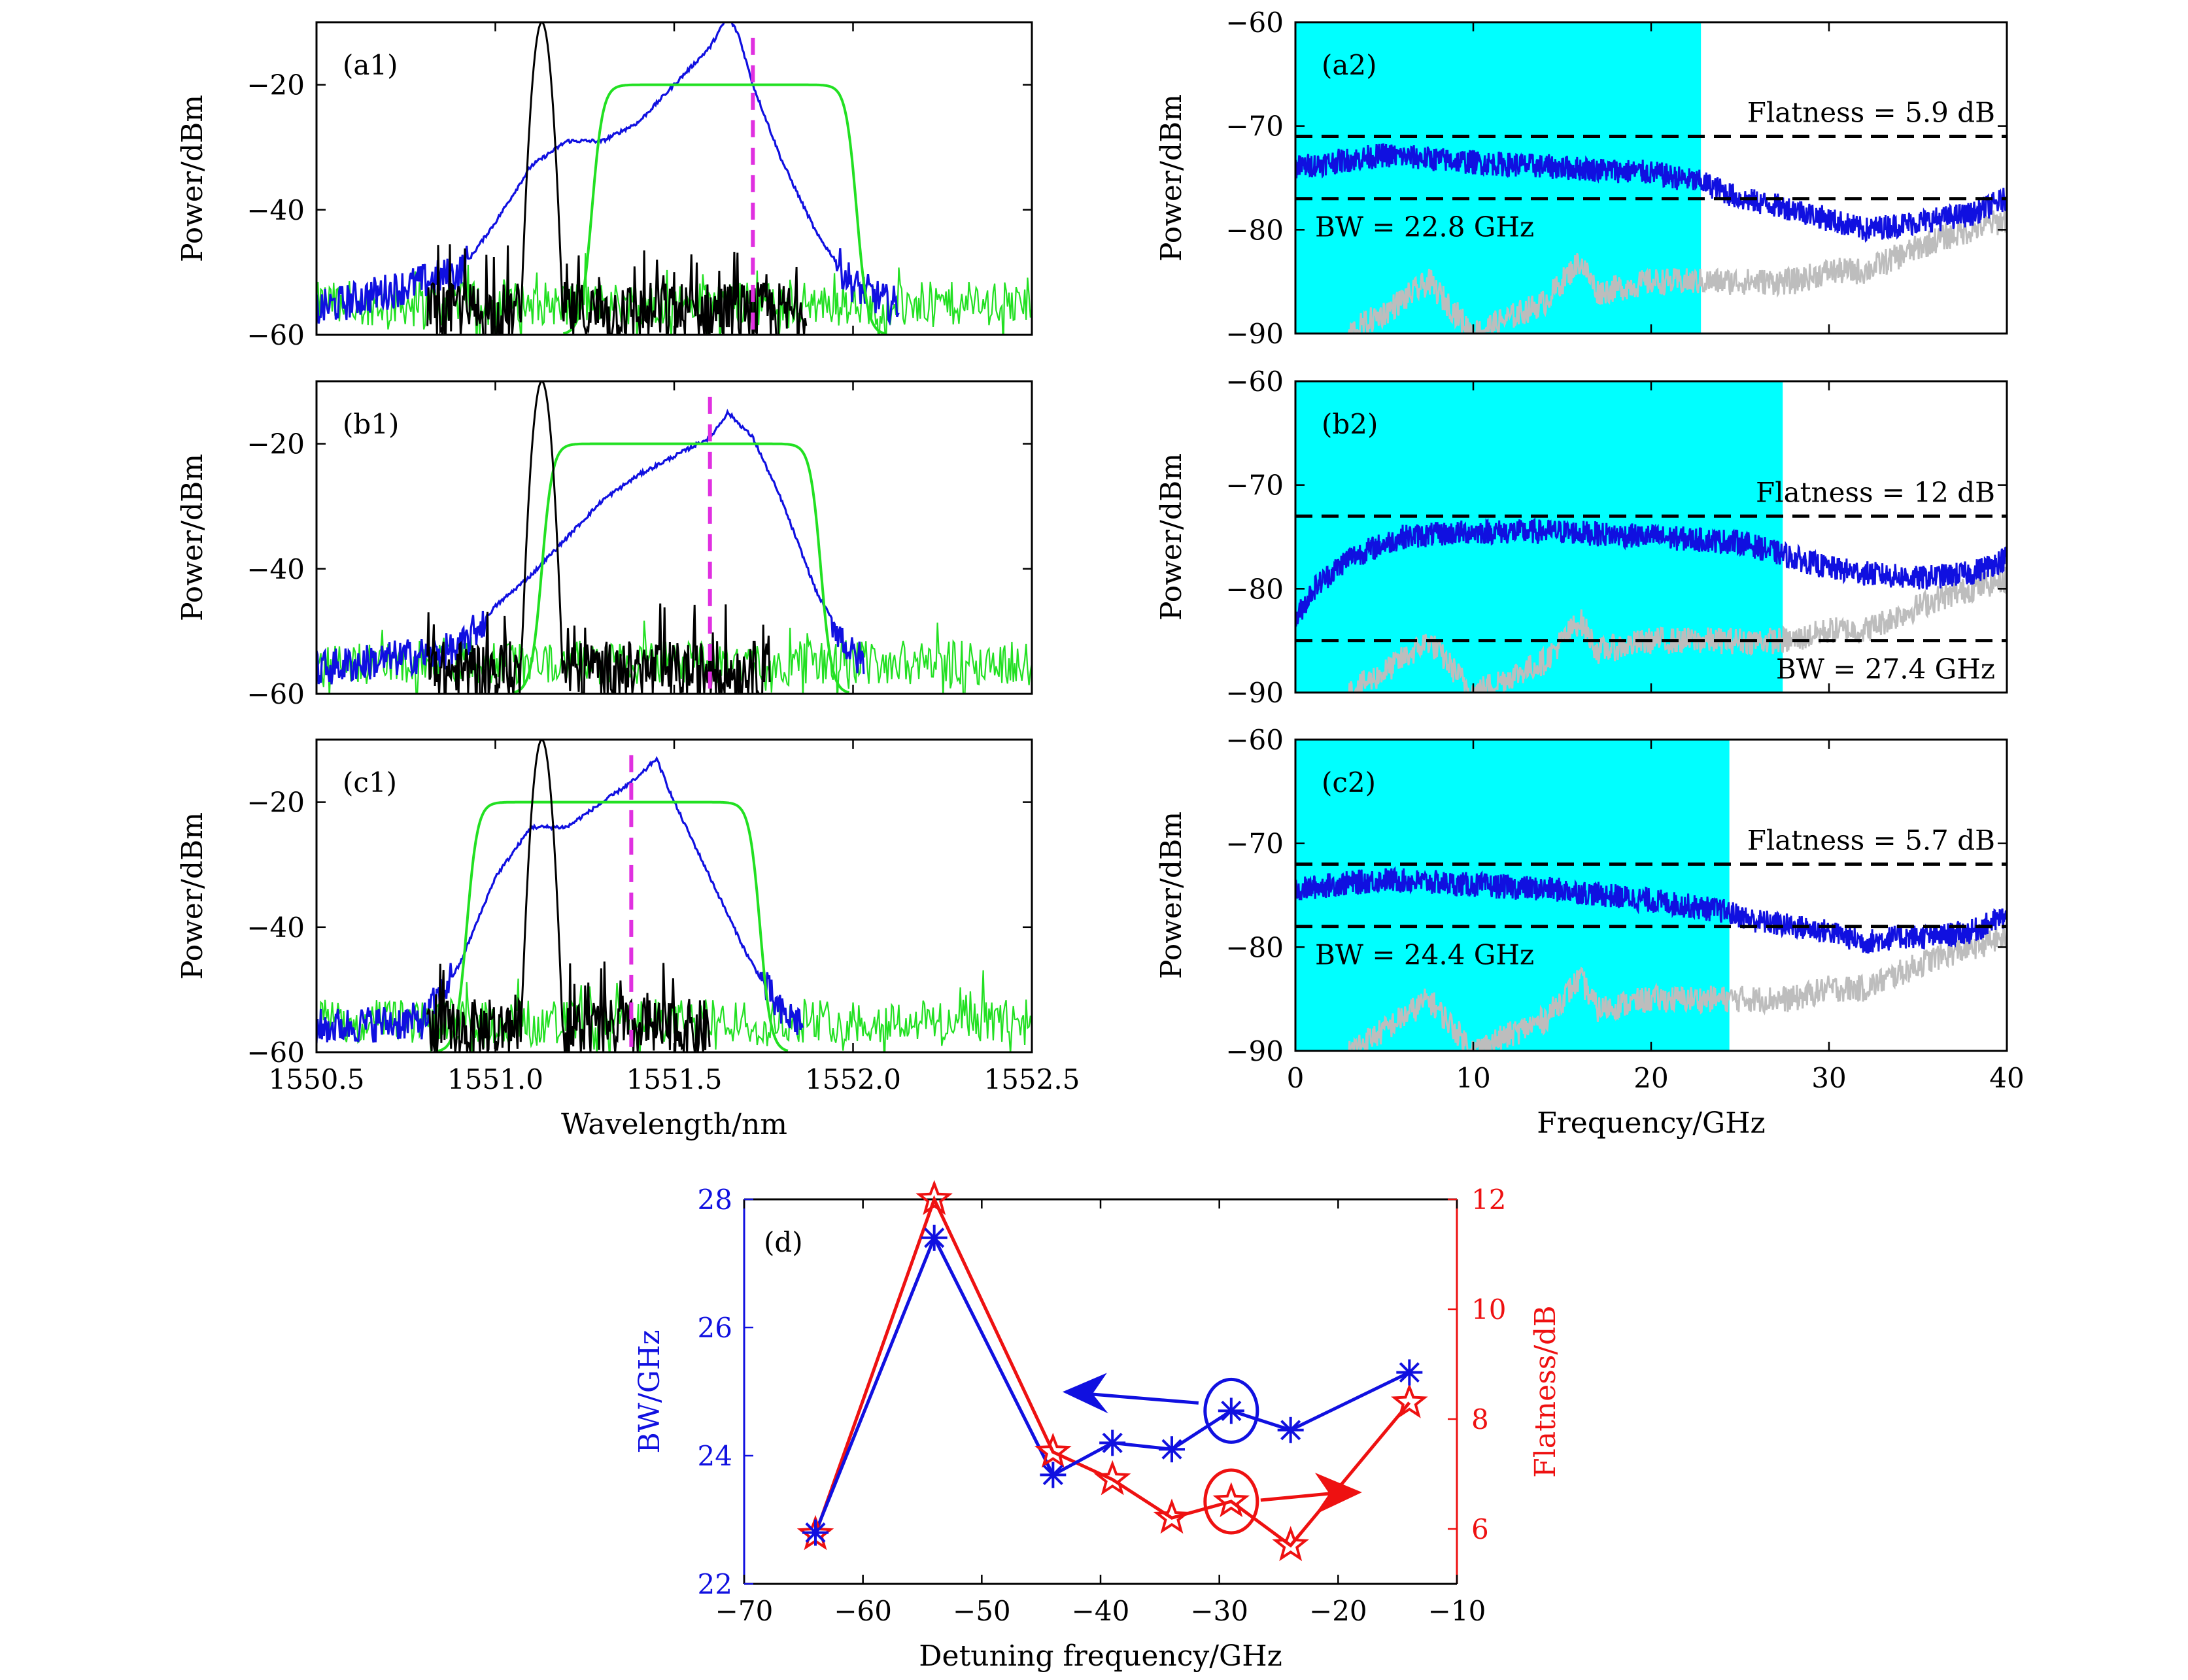 Image resolution: width=2188 pixels, height=1680 pixels. What do you see at coordinates (1828, 1078) in the screenshot?
I see `x-tick-label-c2: 30` at bounding box center [1828, 1078].